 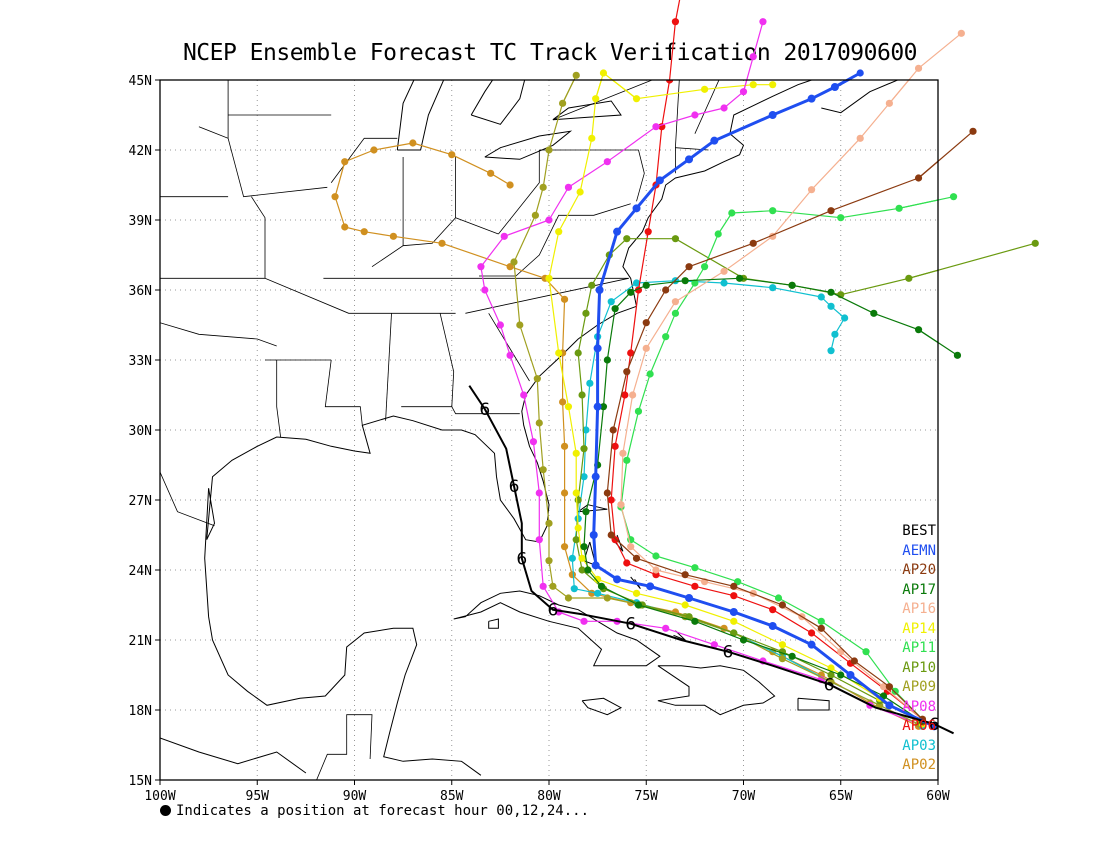 I want to click on legend-item-ap08: AP08, so click(x=919, y=706).